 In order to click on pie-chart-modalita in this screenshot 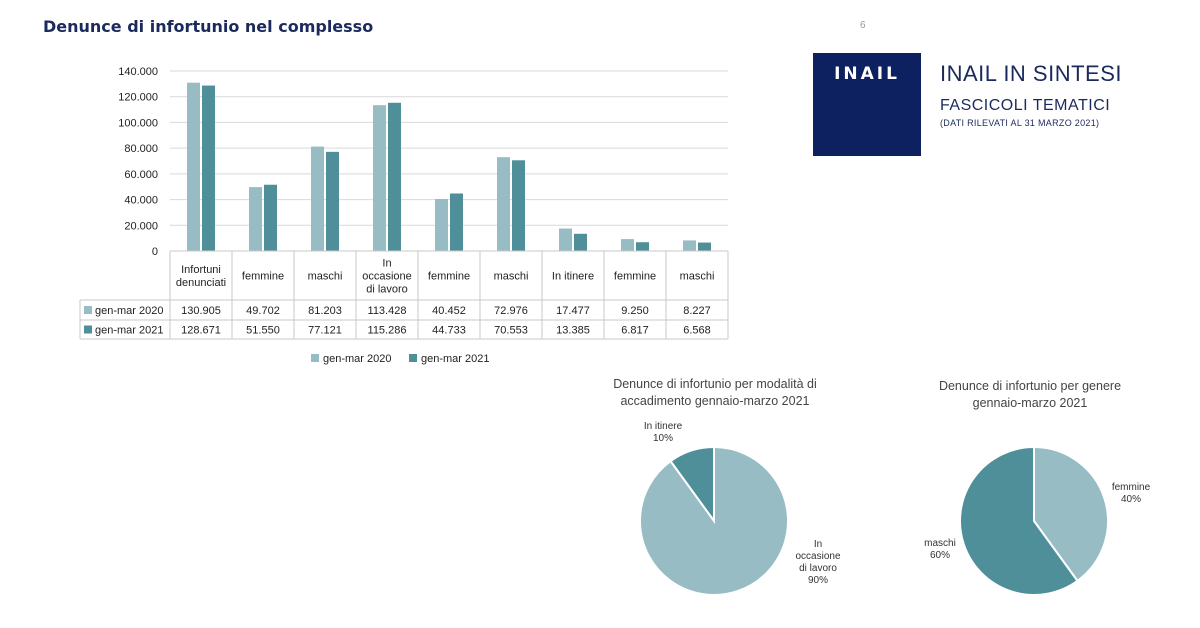, I will do `click(714, 520)`.